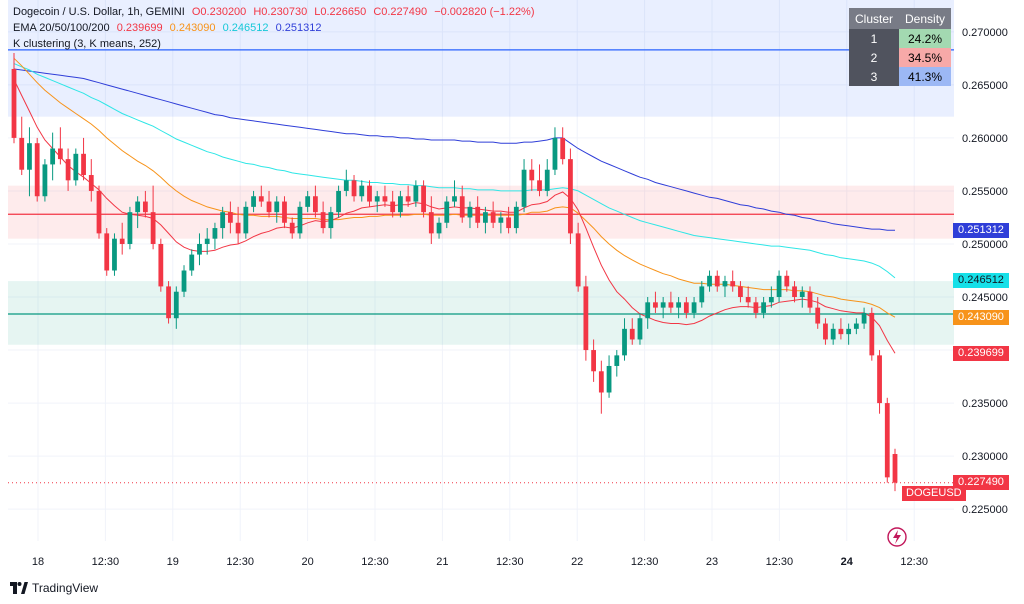 This screenshot has width=1024, height=604. I want to click on ema-label: EMA 20/50/100/200, so click(61, 28).